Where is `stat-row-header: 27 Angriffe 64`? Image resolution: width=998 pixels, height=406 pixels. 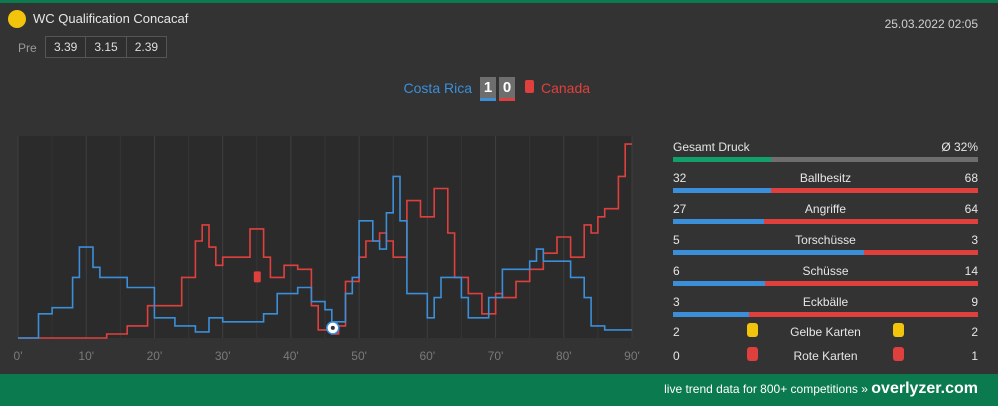 stat-row-header: 27 Angriffe 64 is located at coordinates (825, 209).